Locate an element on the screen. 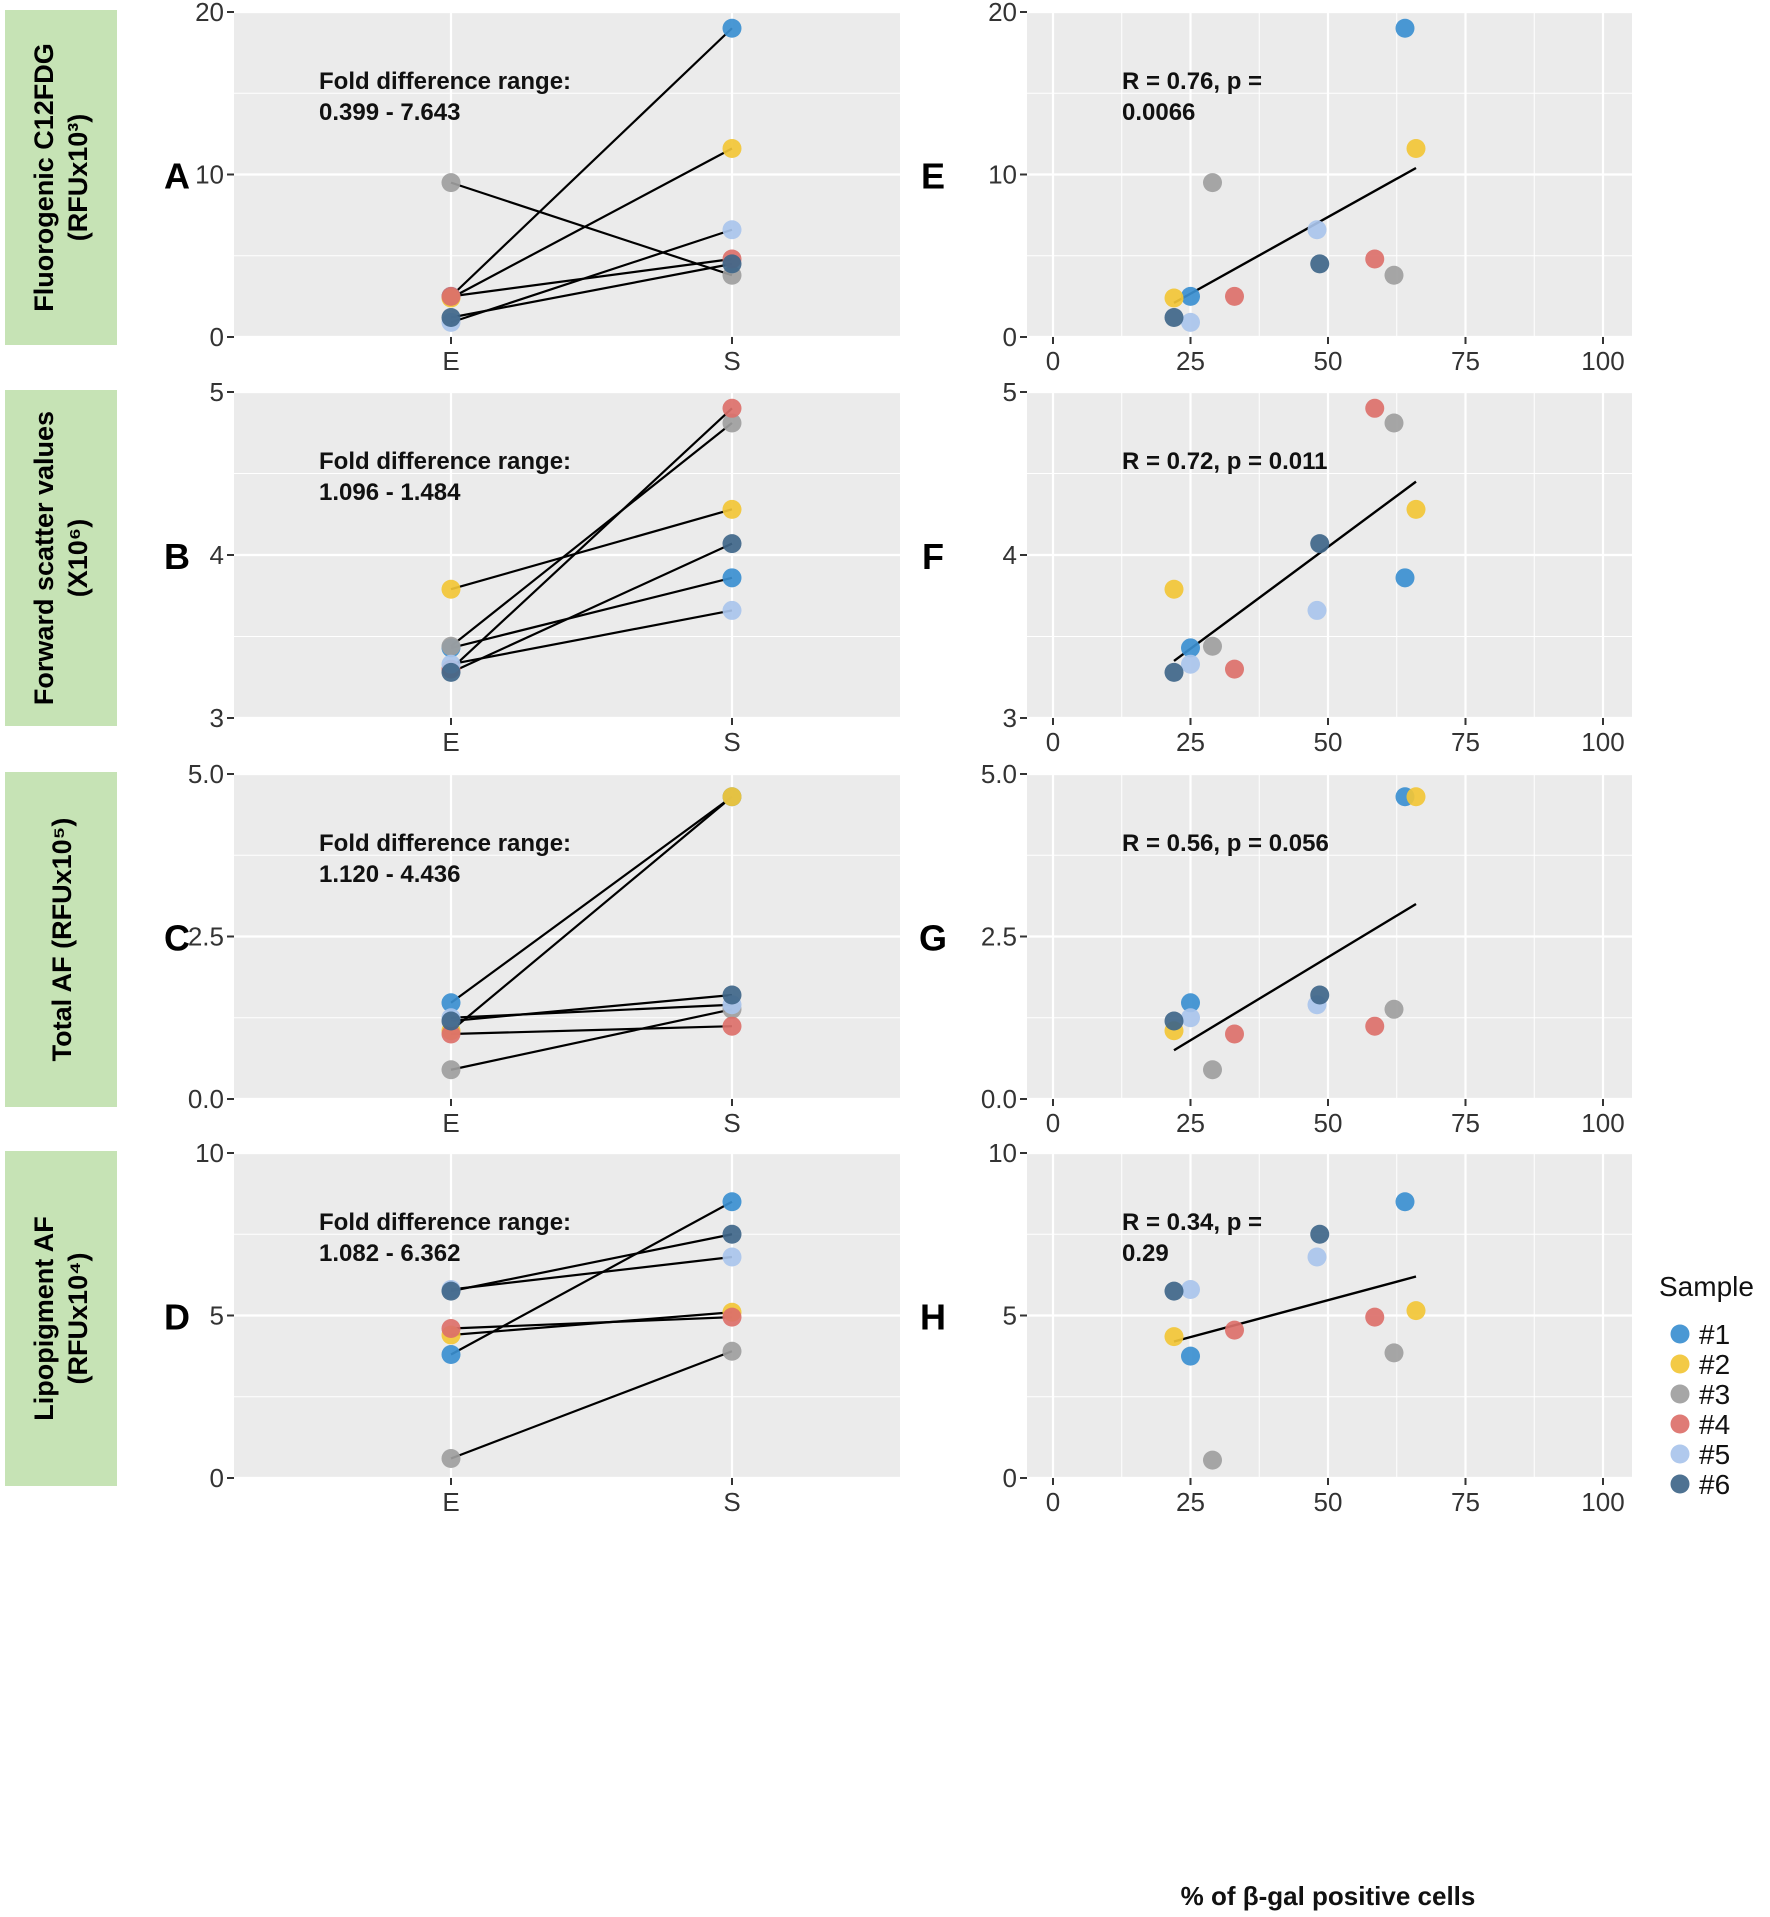 This screenshot has height=1917, width=1770. y-tick-label: 4 is located at coordinates (1010, 555).